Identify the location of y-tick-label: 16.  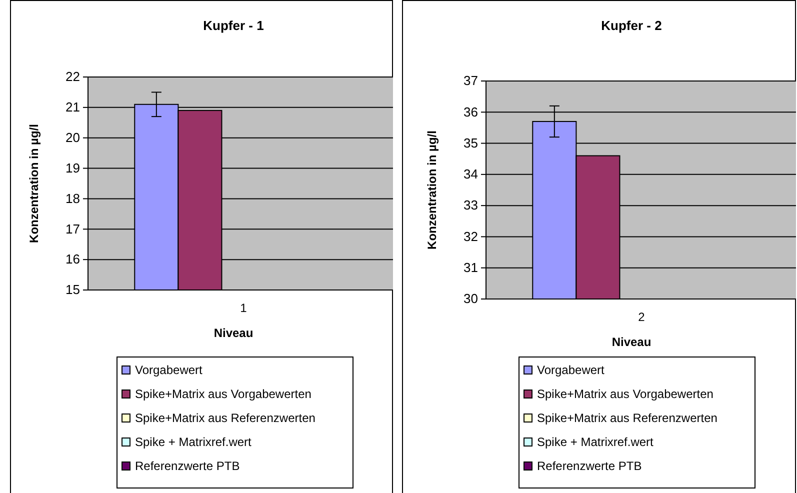
(73, 259).